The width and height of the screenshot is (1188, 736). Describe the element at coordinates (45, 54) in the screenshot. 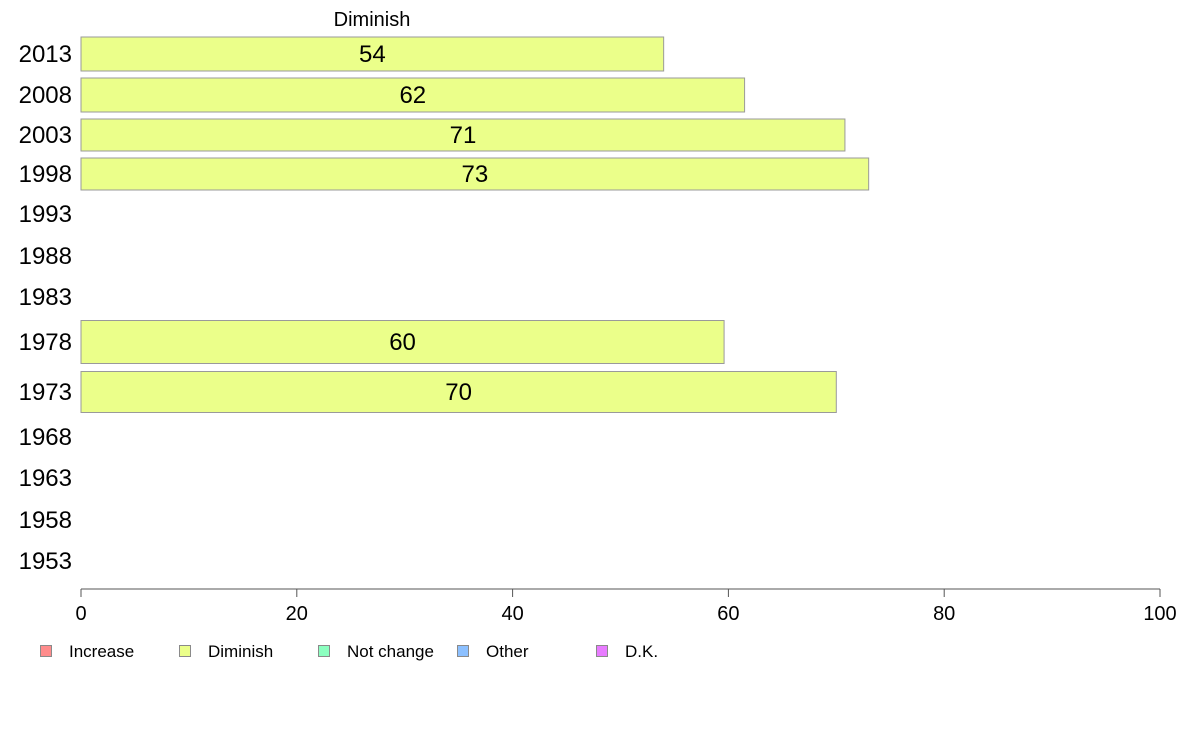

I see `y-tick-label: 2013` at that location.